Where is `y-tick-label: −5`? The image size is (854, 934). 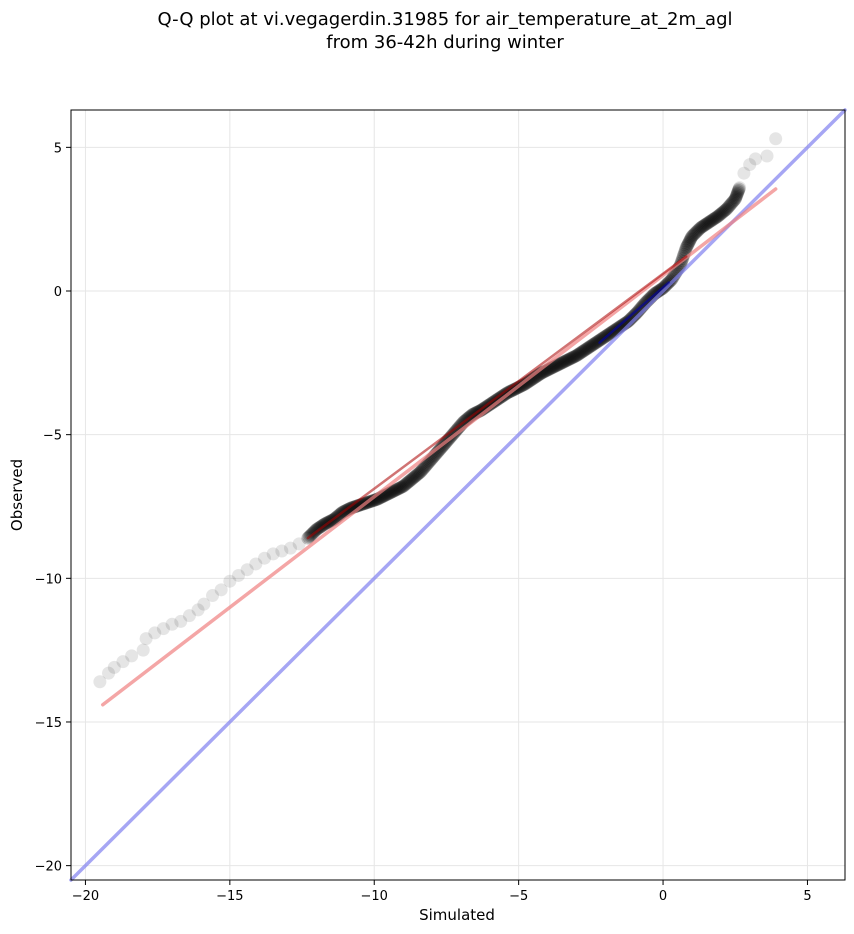 y-tick-label: −5 is located at coordinates (52, 436).